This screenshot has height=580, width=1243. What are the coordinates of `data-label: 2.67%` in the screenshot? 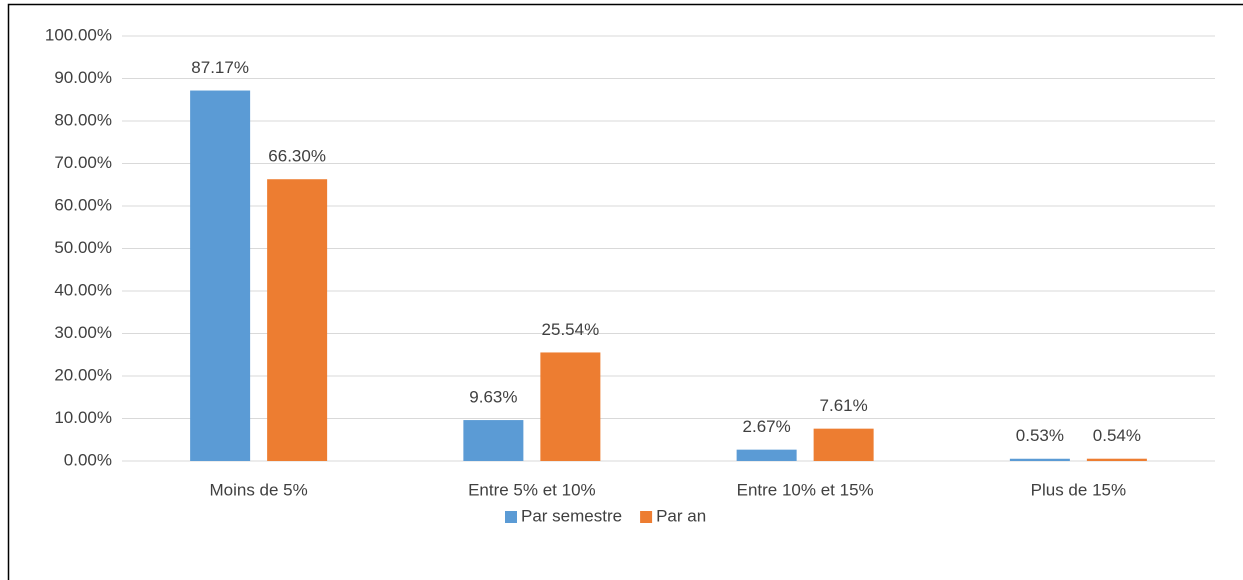 It's located at (767, 426).